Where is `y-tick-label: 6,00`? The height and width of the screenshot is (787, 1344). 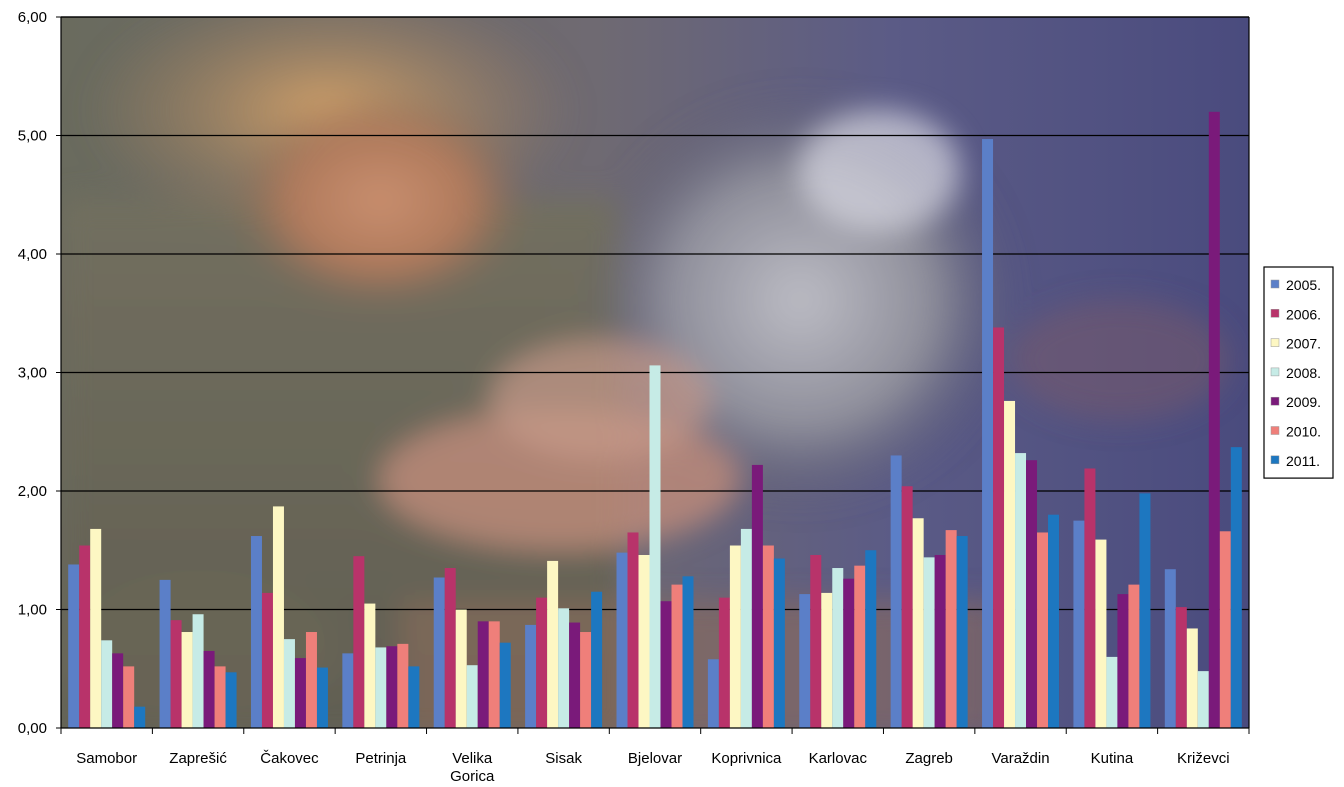
y-tick-label: 6,00 is located at coordinates (32, 17).